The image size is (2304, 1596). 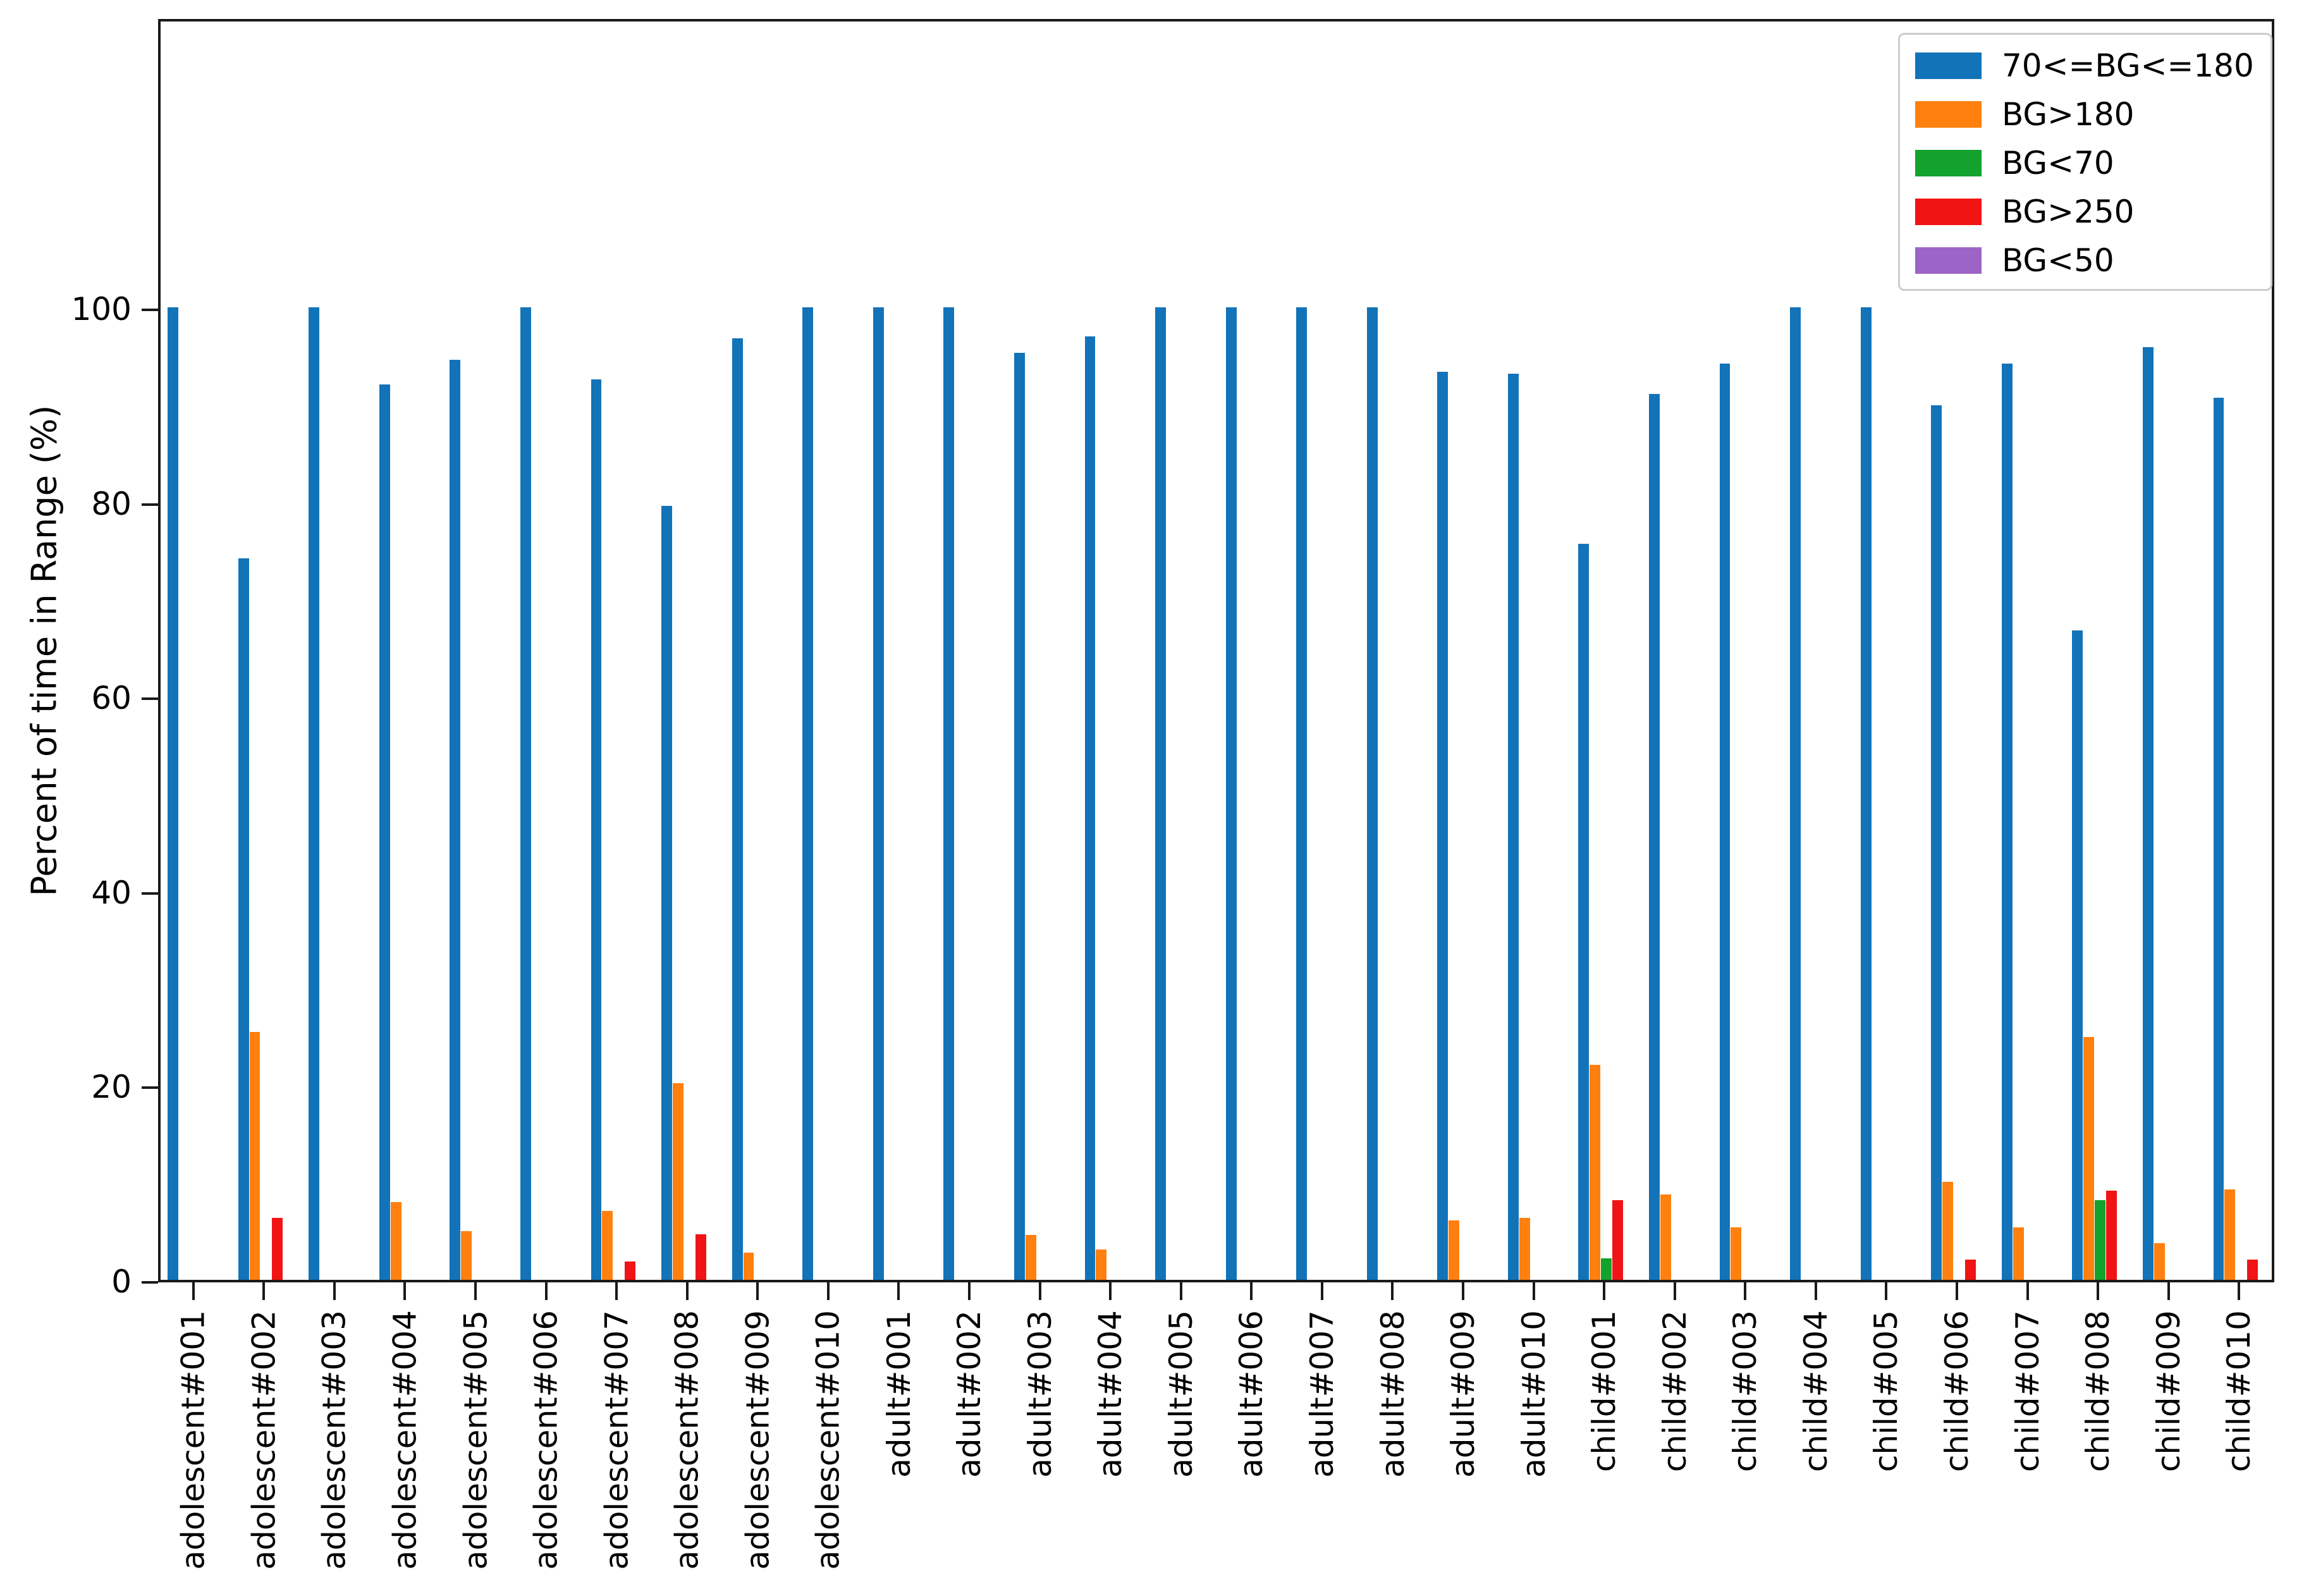 I want to click on x-tick-label: adolescent#005, so click(x=476, y=1440).